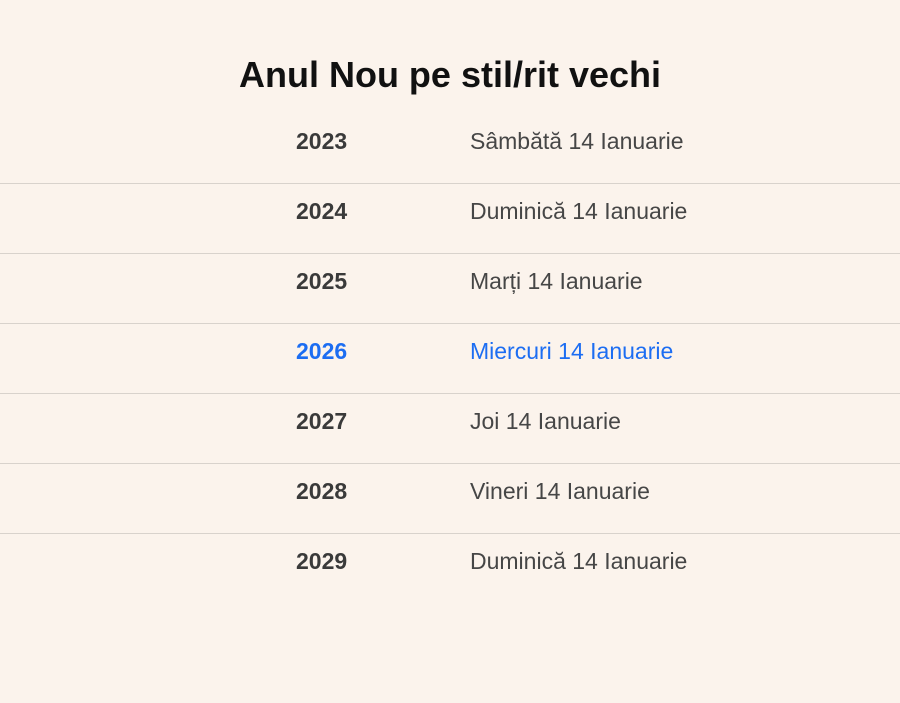 The width and height of the screenshot is (900, 703). I want to click on day-cell: Miercuri 14 Ianuarie, so click(572, 351).